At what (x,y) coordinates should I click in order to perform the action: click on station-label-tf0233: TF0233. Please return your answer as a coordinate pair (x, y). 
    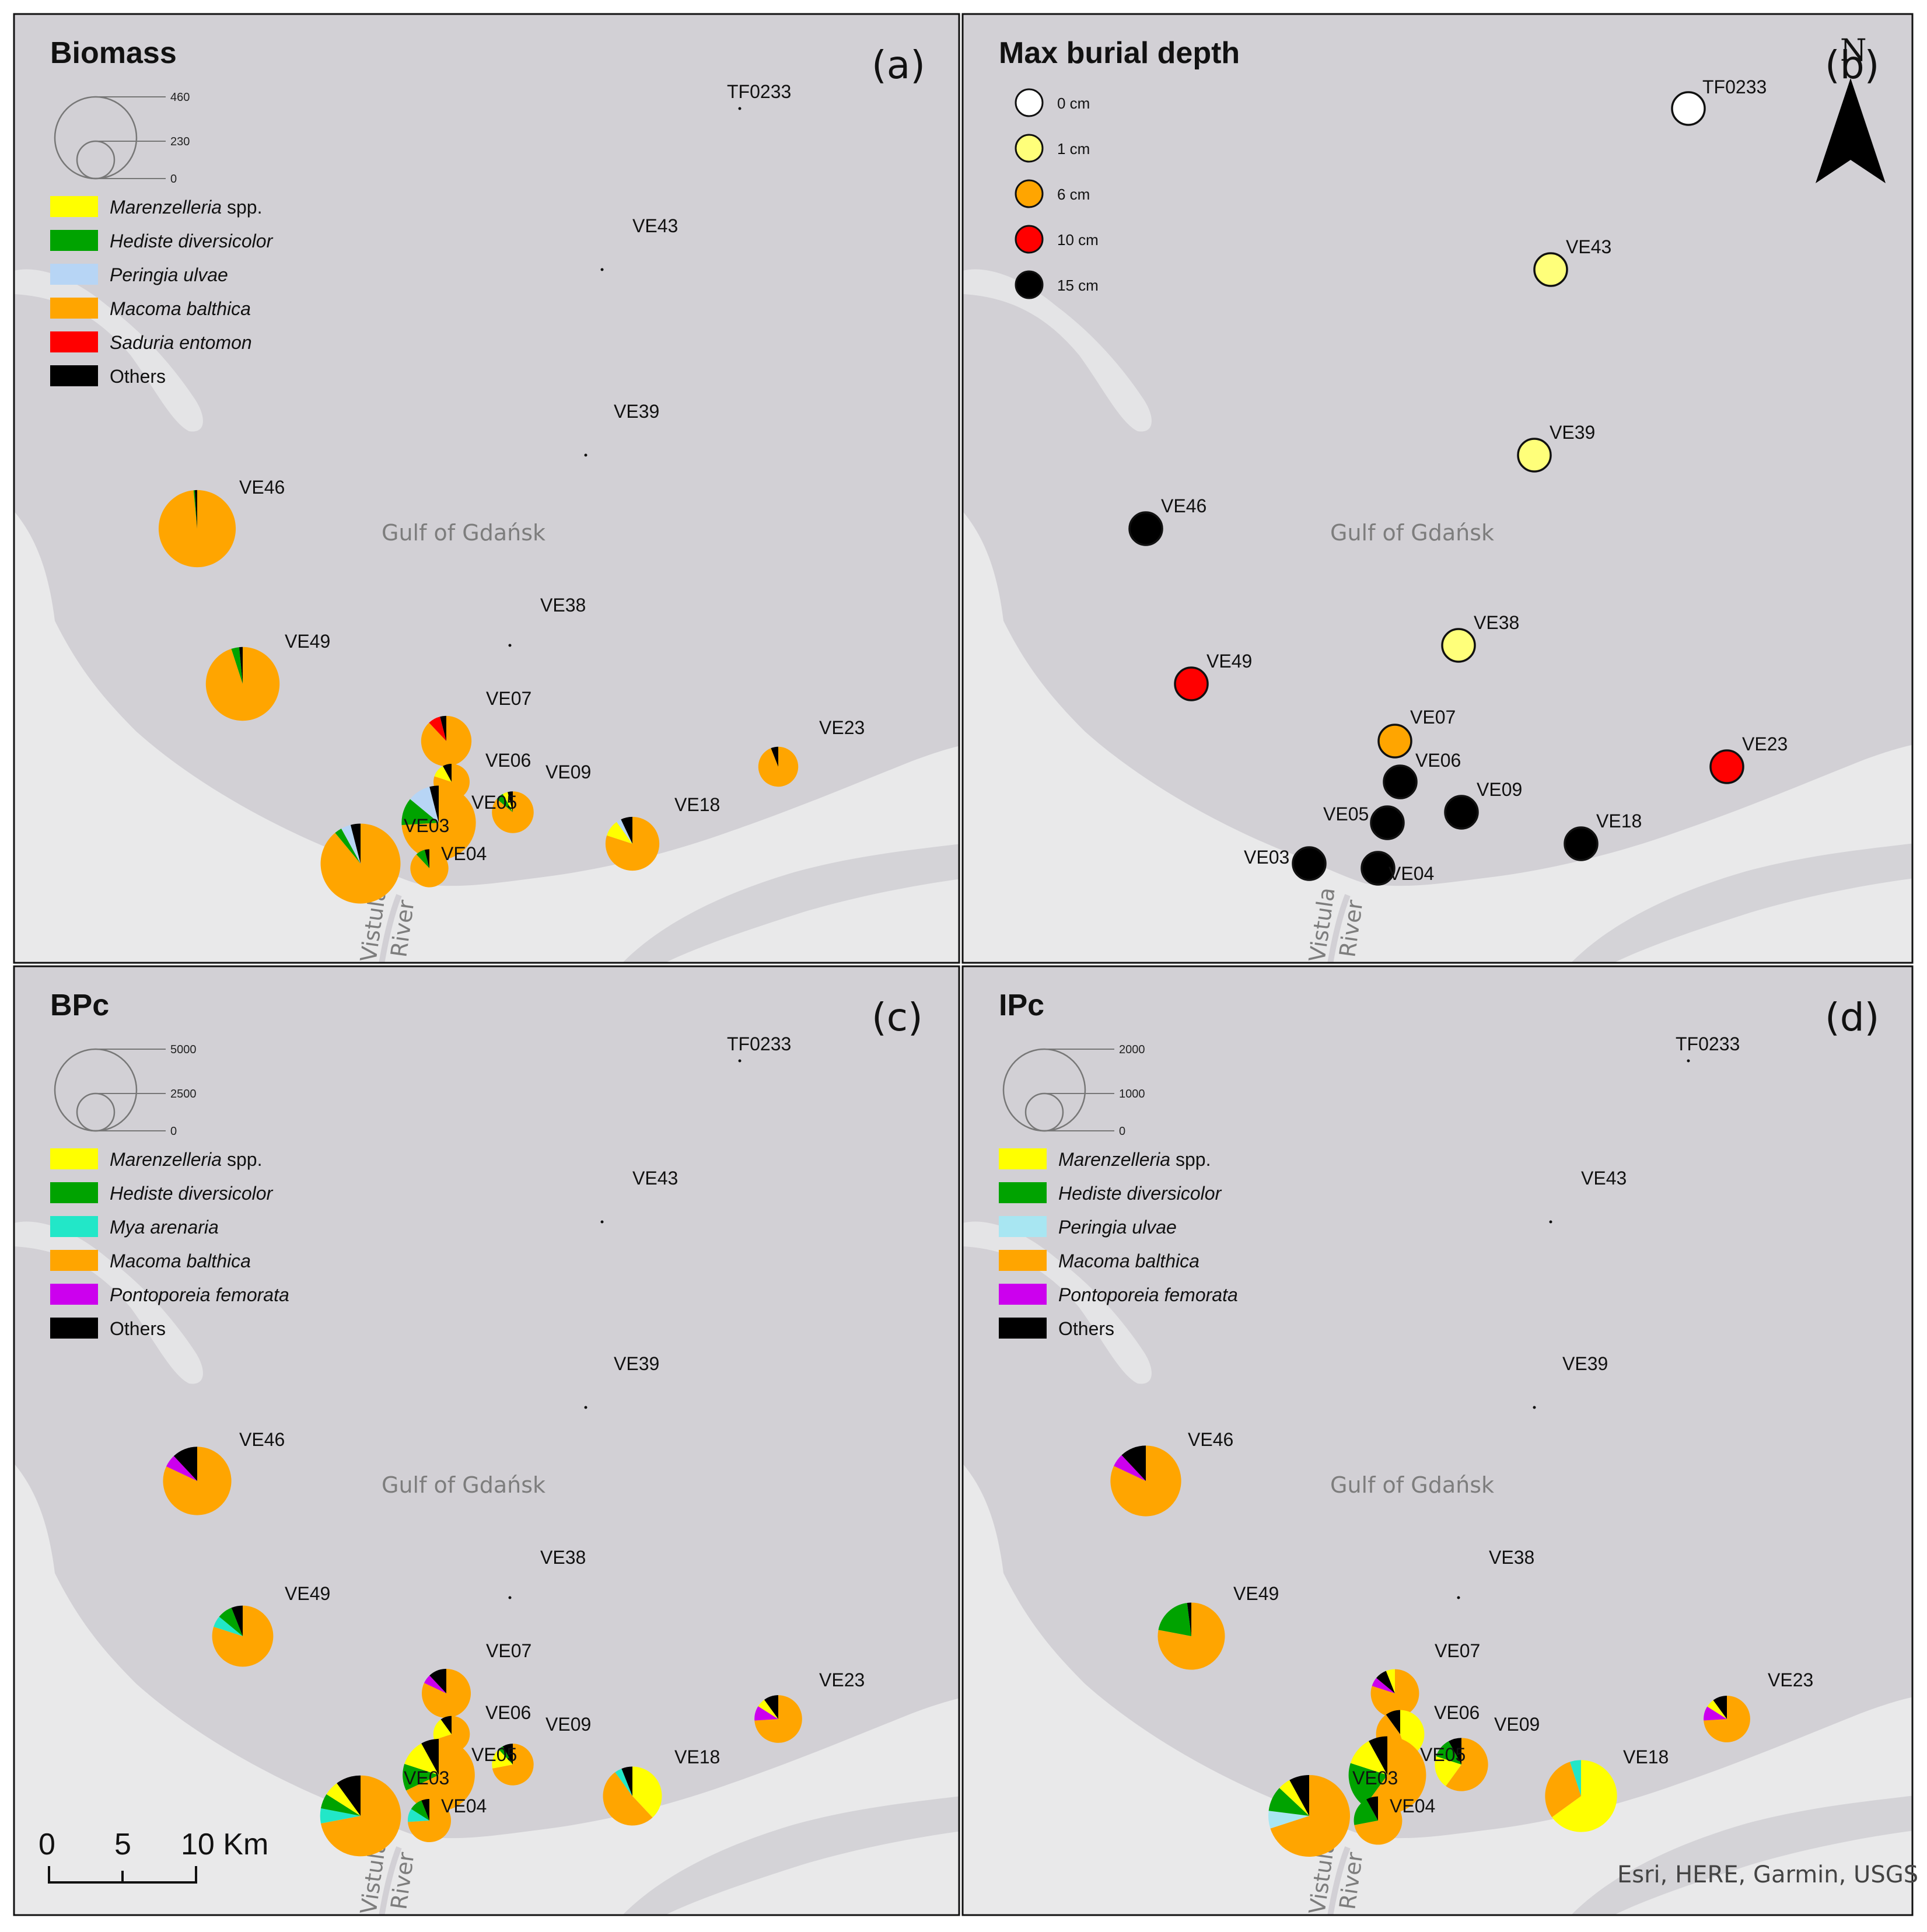
    Looking at the image, I should click on (1734, 86).